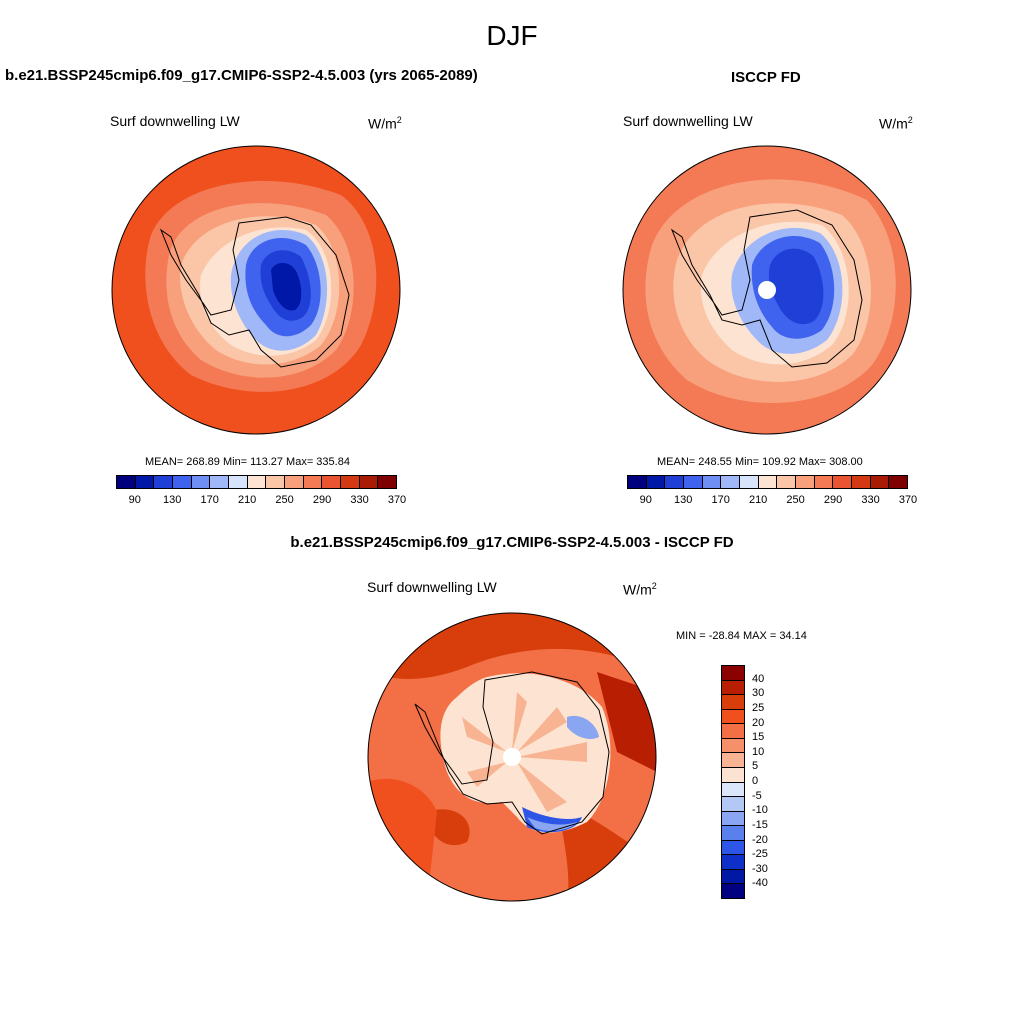 The image size is (1024, 1024). I want to click on colorbar-tick-label: 25, so click(758, 707).